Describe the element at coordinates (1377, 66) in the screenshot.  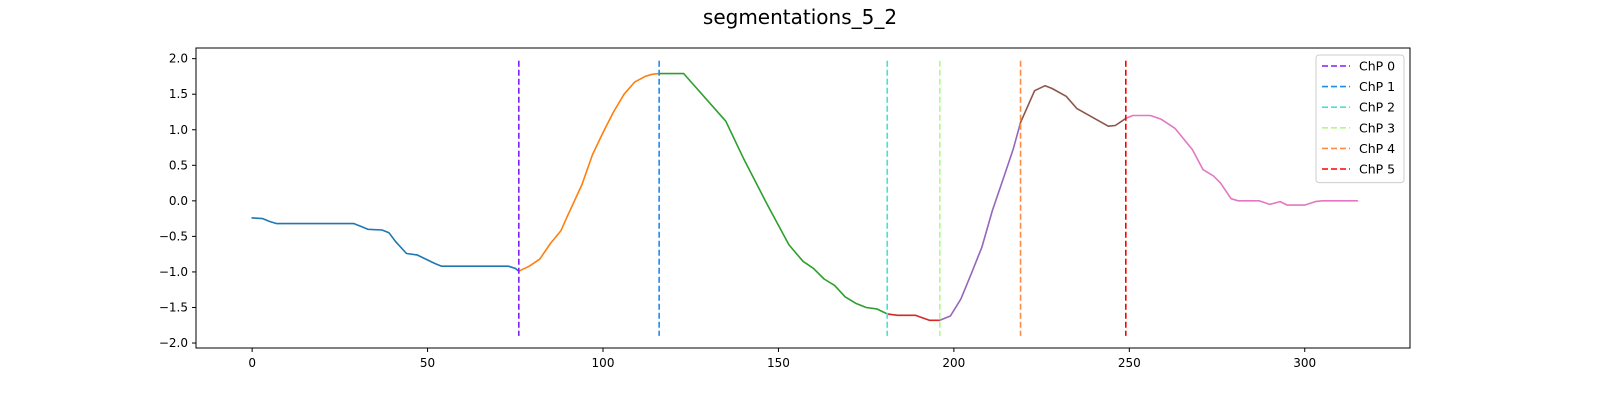
I see `legend-label: ChP 0` at that location.